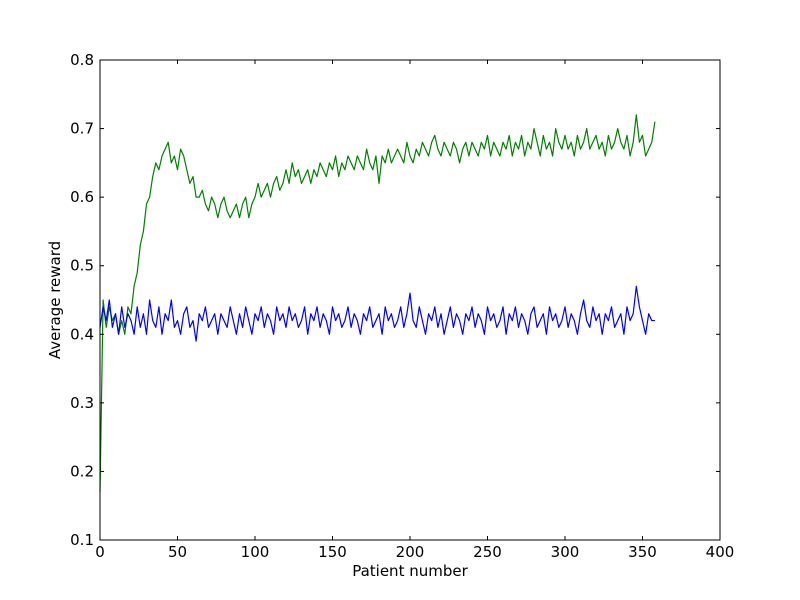  I want to click on y-axis-label: Average reward, so click(55, 300).